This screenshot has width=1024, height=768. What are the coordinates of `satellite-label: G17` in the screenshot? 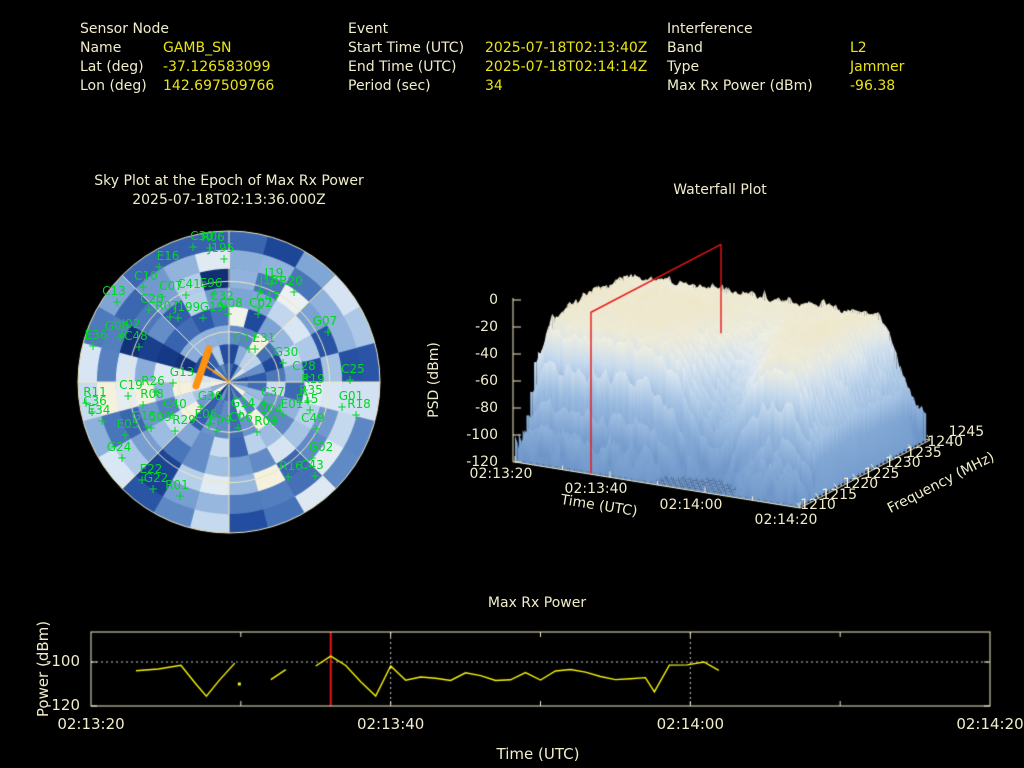 It's located at (246, 338).